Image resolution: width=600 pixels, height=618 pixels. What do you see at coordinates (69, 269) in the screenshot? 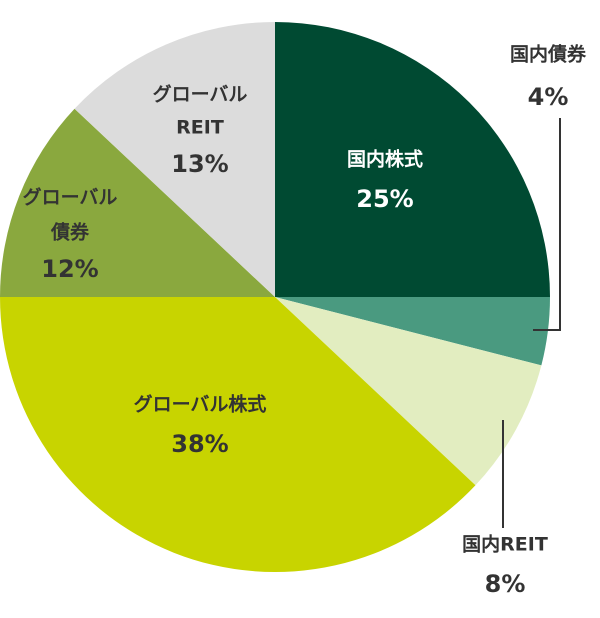
I see `value-label: 12%` at bounding box center [69, 269].